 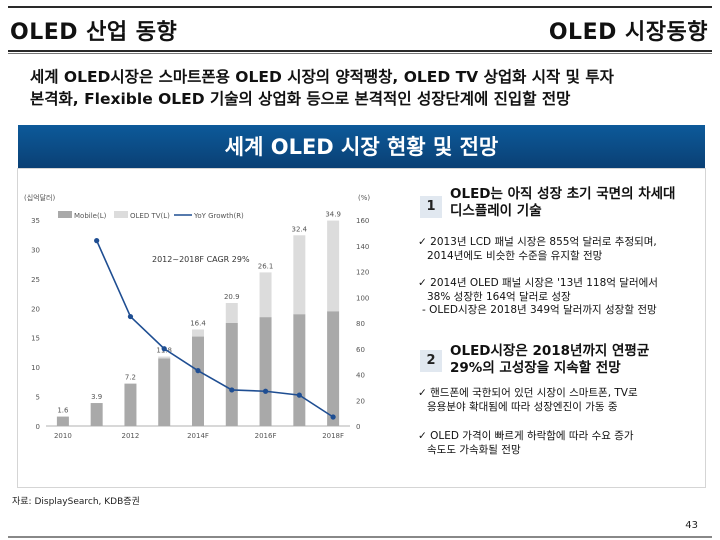 I want to click on x-tick-label-2012: 2012, so click(x=131, y=436).